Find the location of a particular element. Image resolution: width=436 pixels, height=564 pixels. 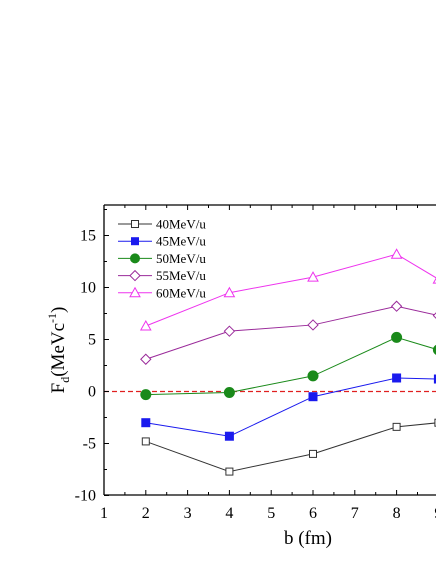

legend-label: 40MeV/u is located at coordinates (181, 224).